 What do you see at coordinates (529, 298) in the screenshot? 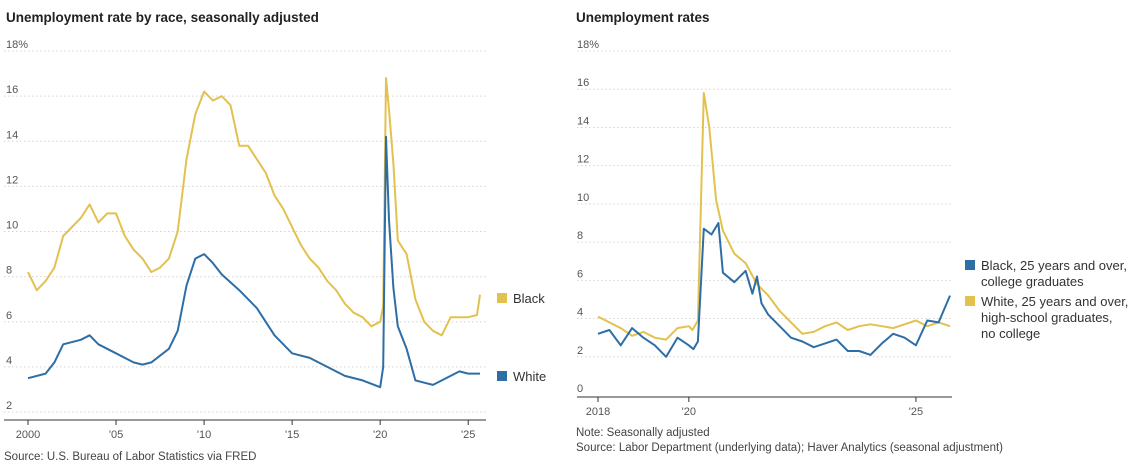
I see `legend-label: Black` at bounding box center [529, 298].